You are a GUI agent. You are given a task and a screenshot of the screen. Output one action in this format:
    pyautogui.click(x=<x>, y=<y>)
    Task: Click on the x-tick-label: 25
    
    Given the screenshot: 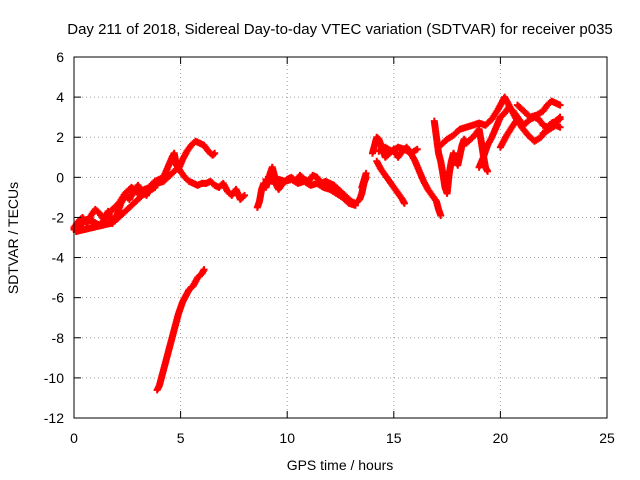 What is the action you would take?
    pyautogui.click(x=607, y=438)
    